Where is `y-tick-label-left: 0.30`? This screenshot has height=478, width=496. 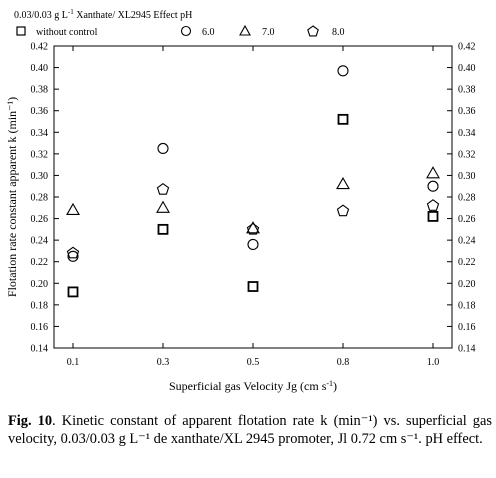 y-tick-label-left: 0.30 is located at coordinates (40, 176).